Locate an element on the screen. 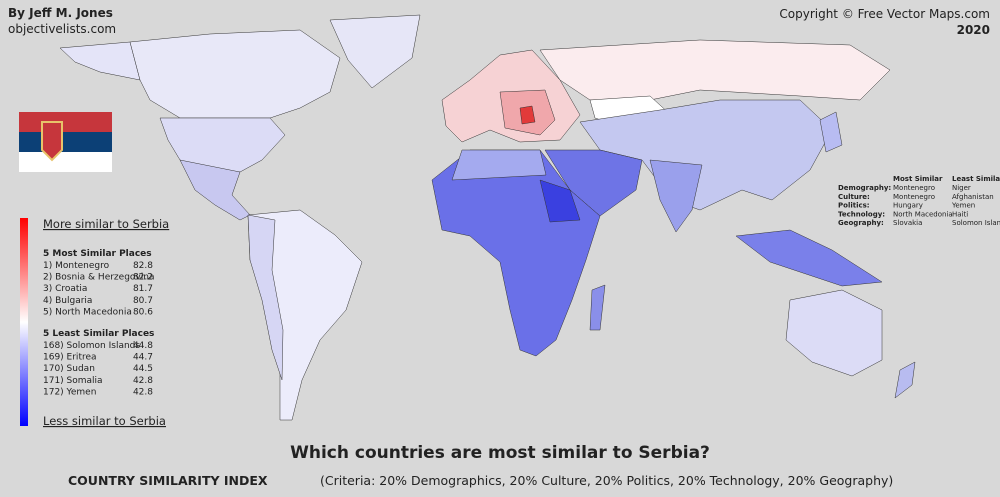  place-name: 168) Solomon Islands is located at coordinates (91, 346).